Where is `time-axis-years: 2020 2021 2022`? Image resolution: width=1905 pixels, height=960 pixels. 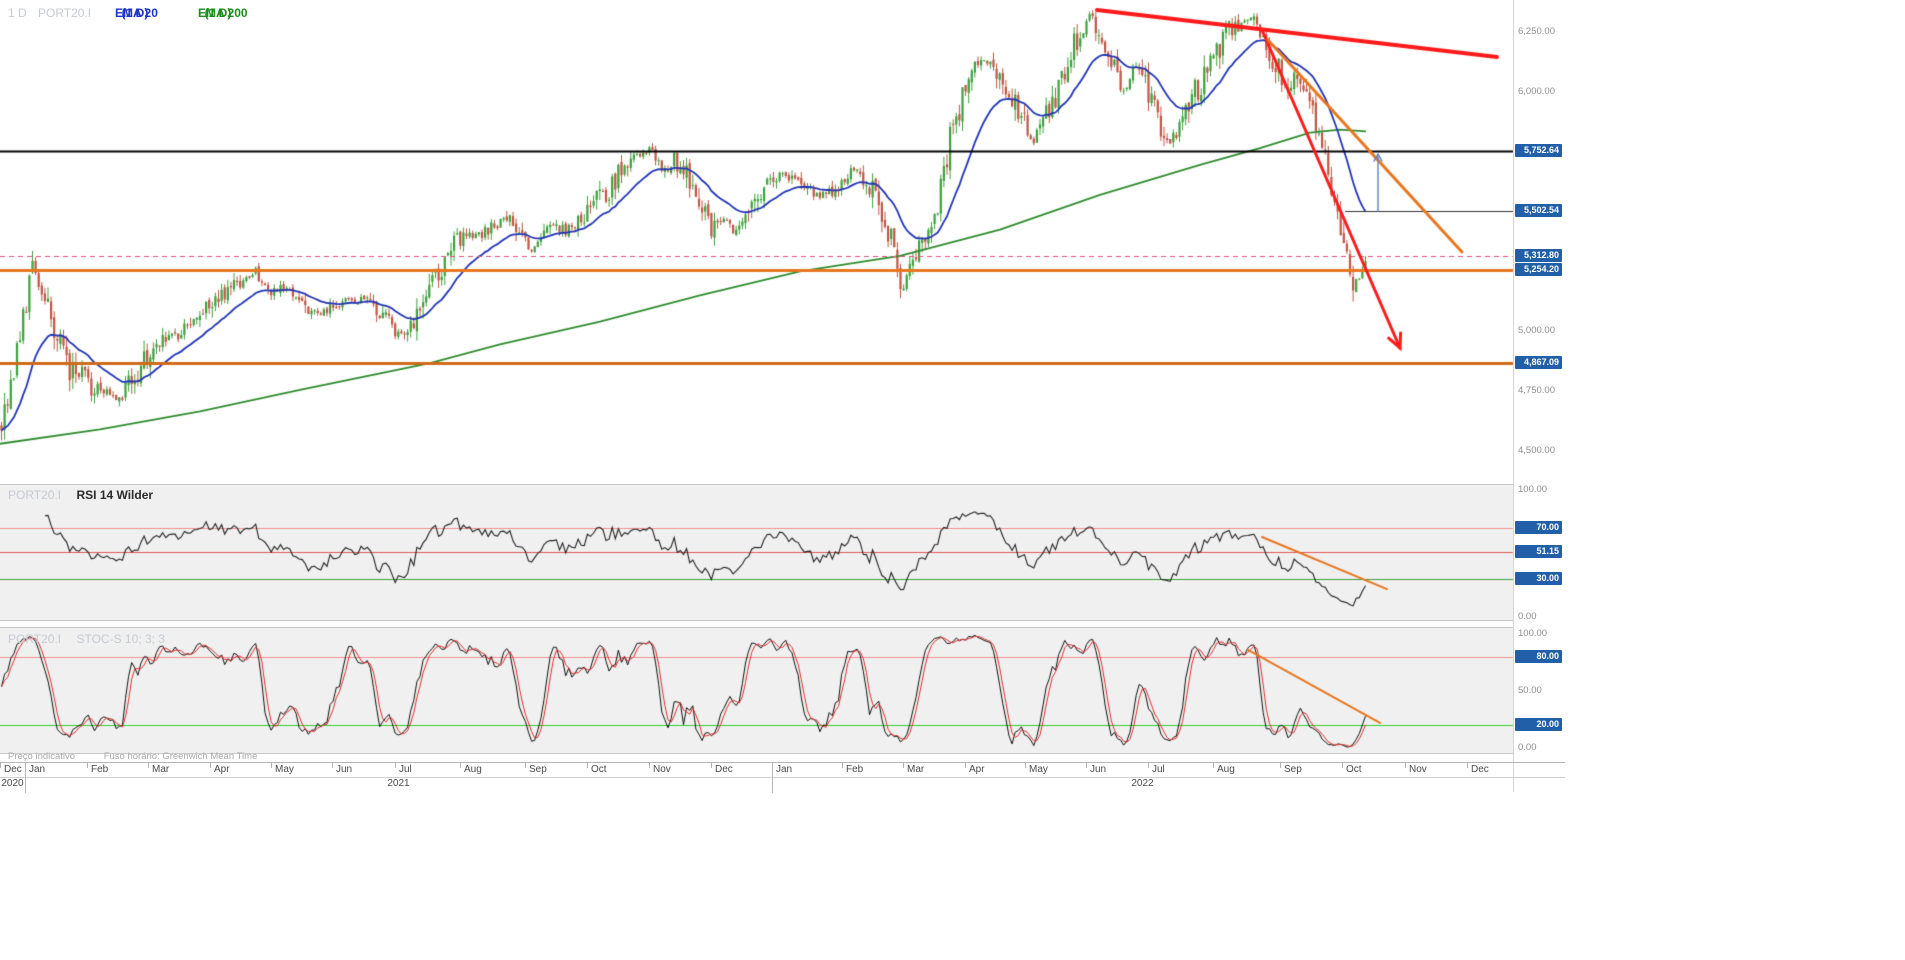 time-axis-years: 2020 2021 2022 is located at coordinates (782, 785).